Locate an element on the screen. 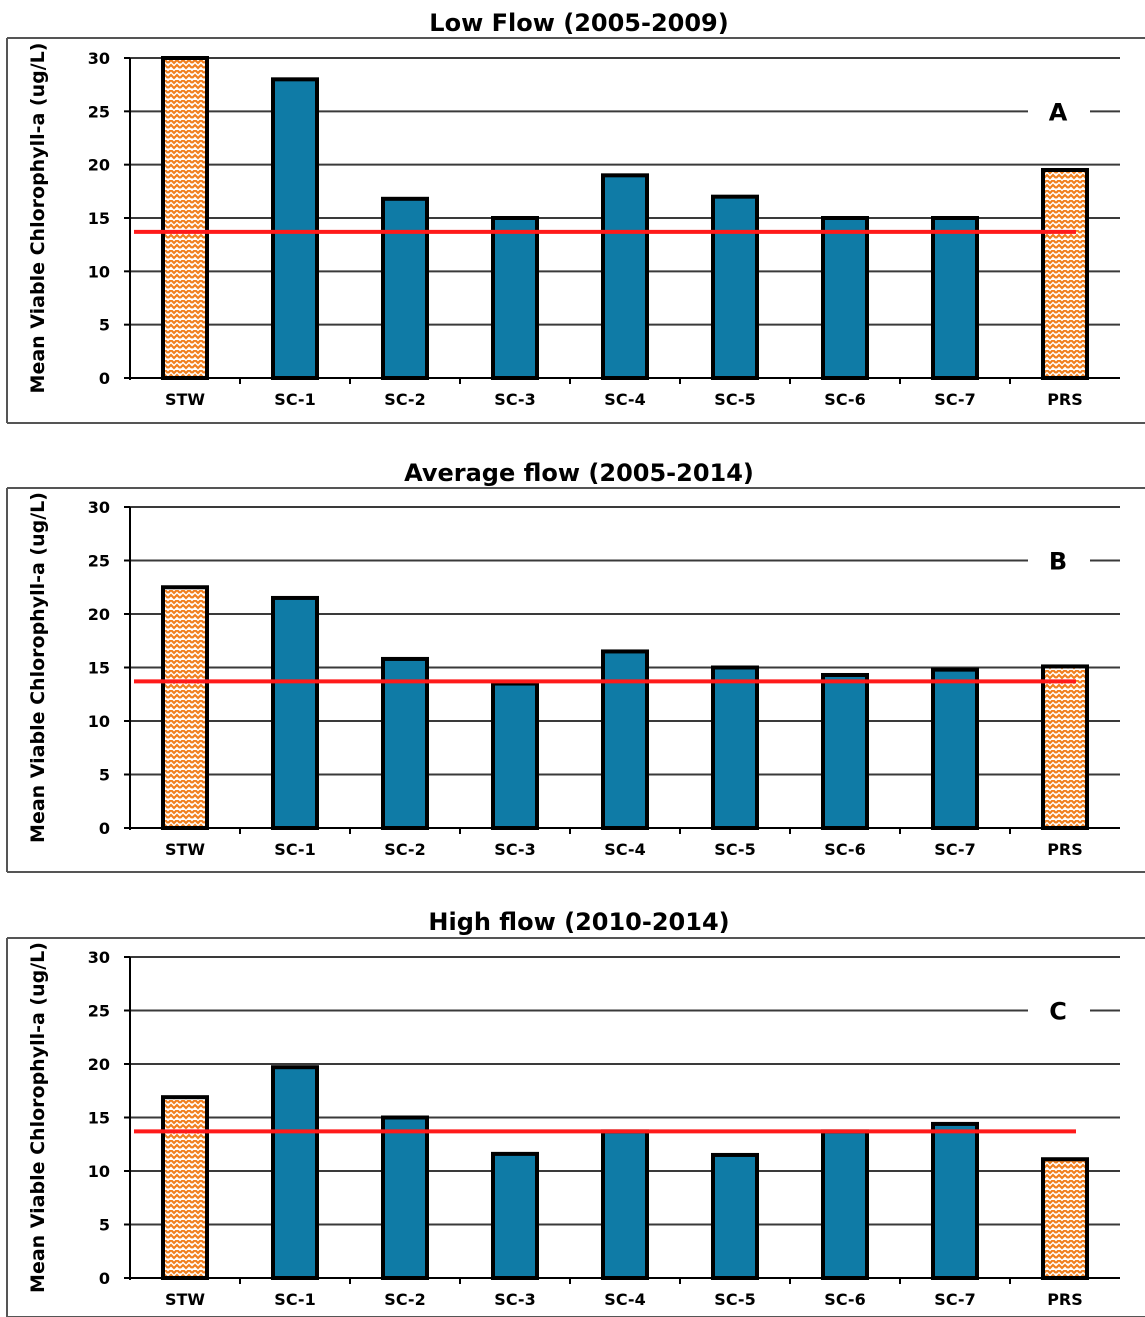  panel-letter: C is located at coordinates (1058, 1012).